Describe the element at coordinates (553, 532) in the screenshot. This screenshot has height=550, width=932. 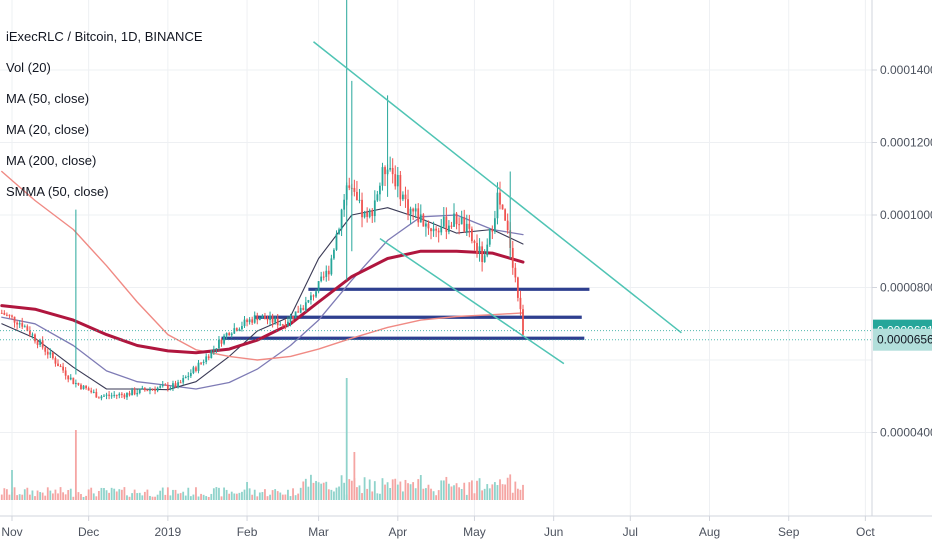
I see `x-tick-label: Jun` at that location.